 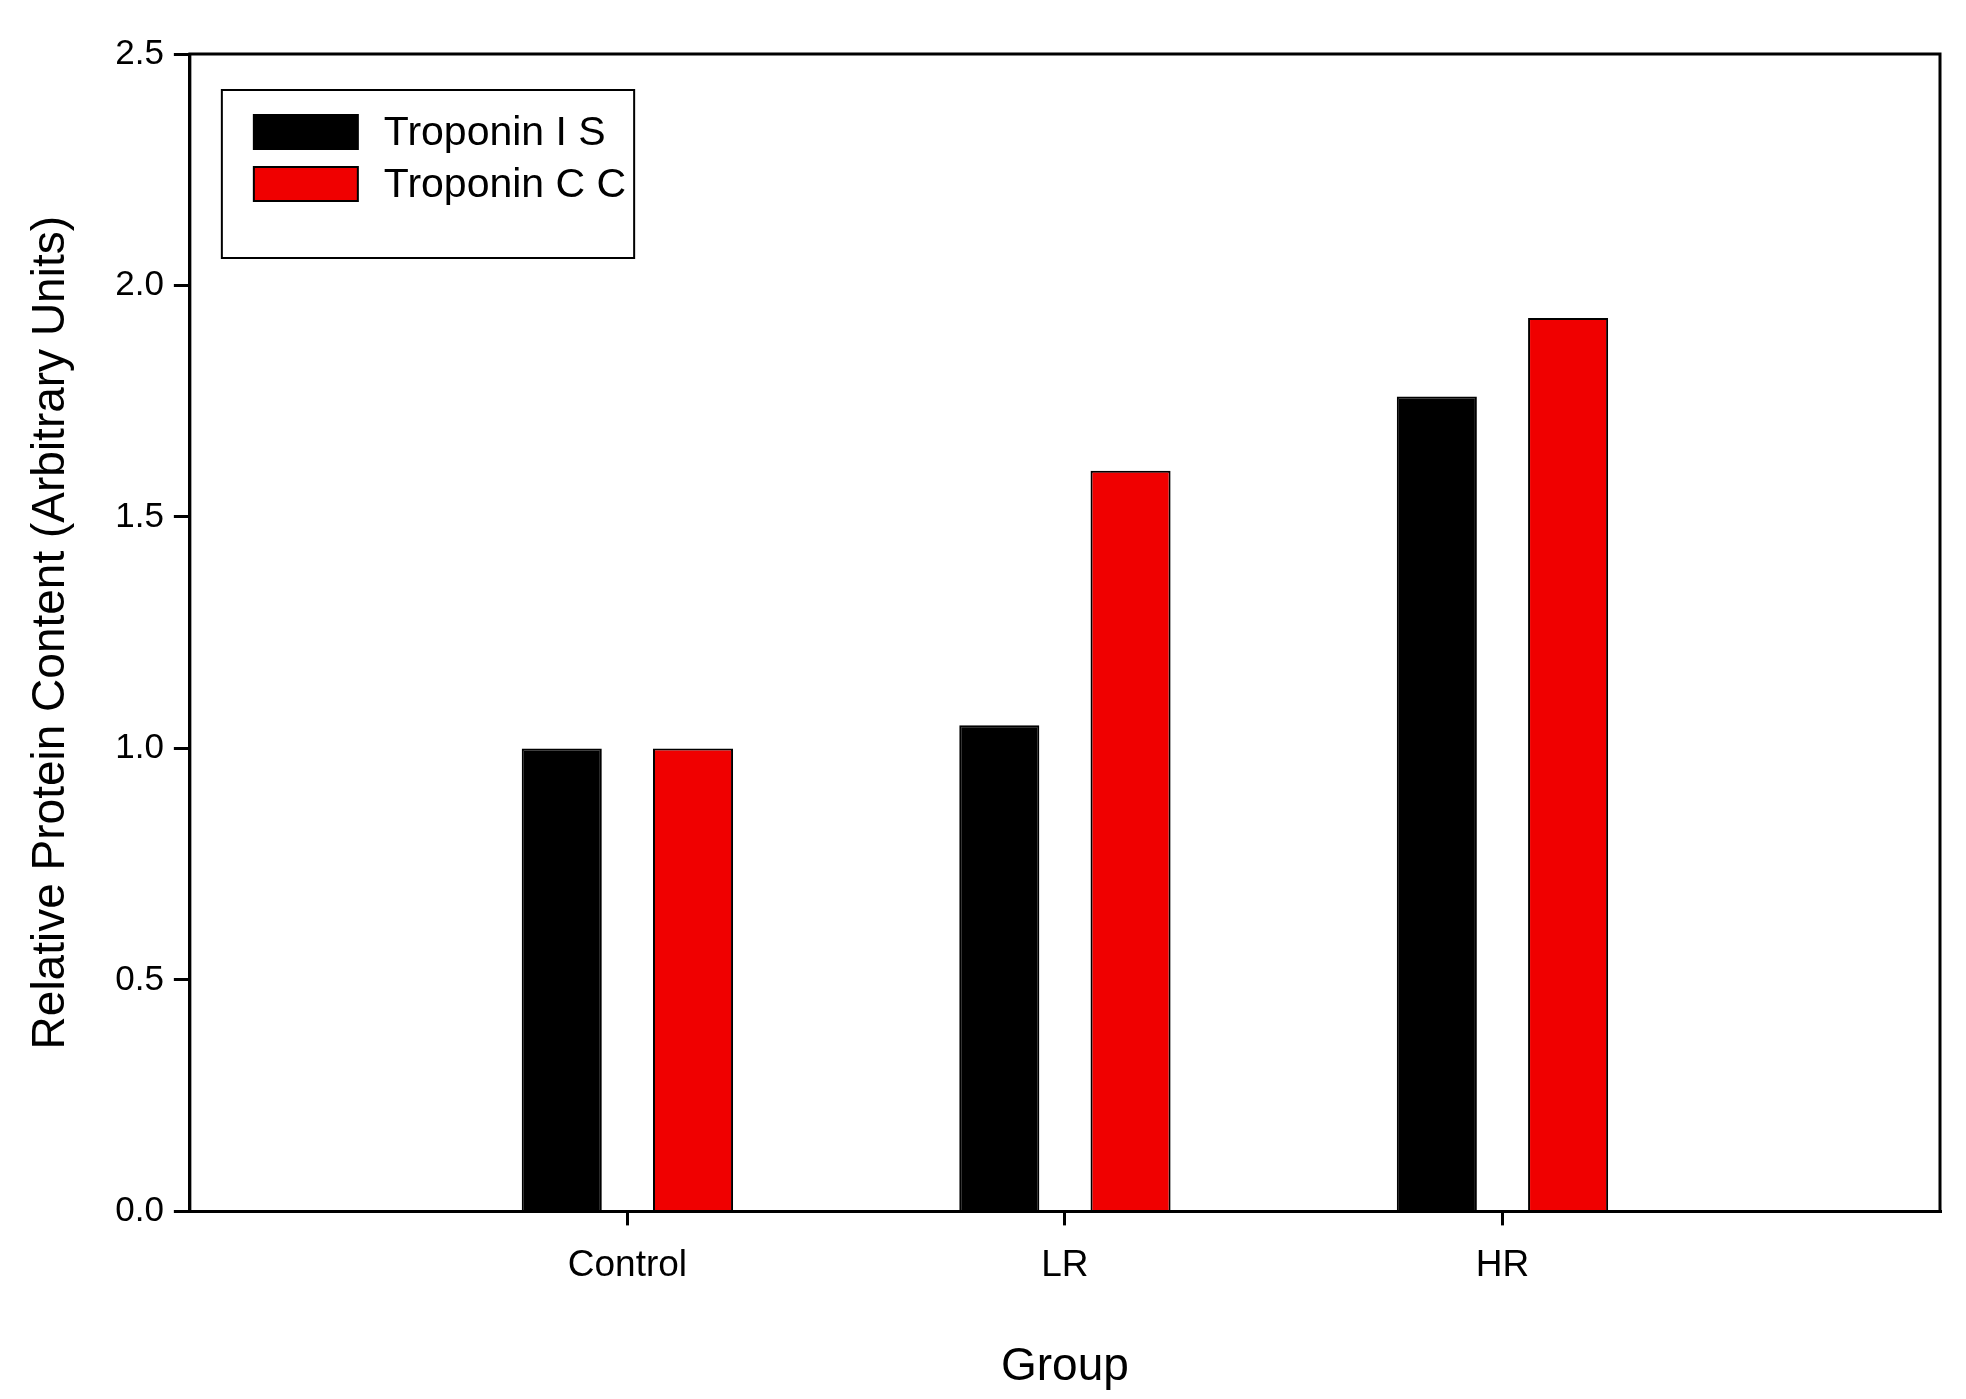 What do you see at coordinates (139, 283) in the screenshot?
I see `y-tick-label: 2.0` at bounding box center [139, 283].